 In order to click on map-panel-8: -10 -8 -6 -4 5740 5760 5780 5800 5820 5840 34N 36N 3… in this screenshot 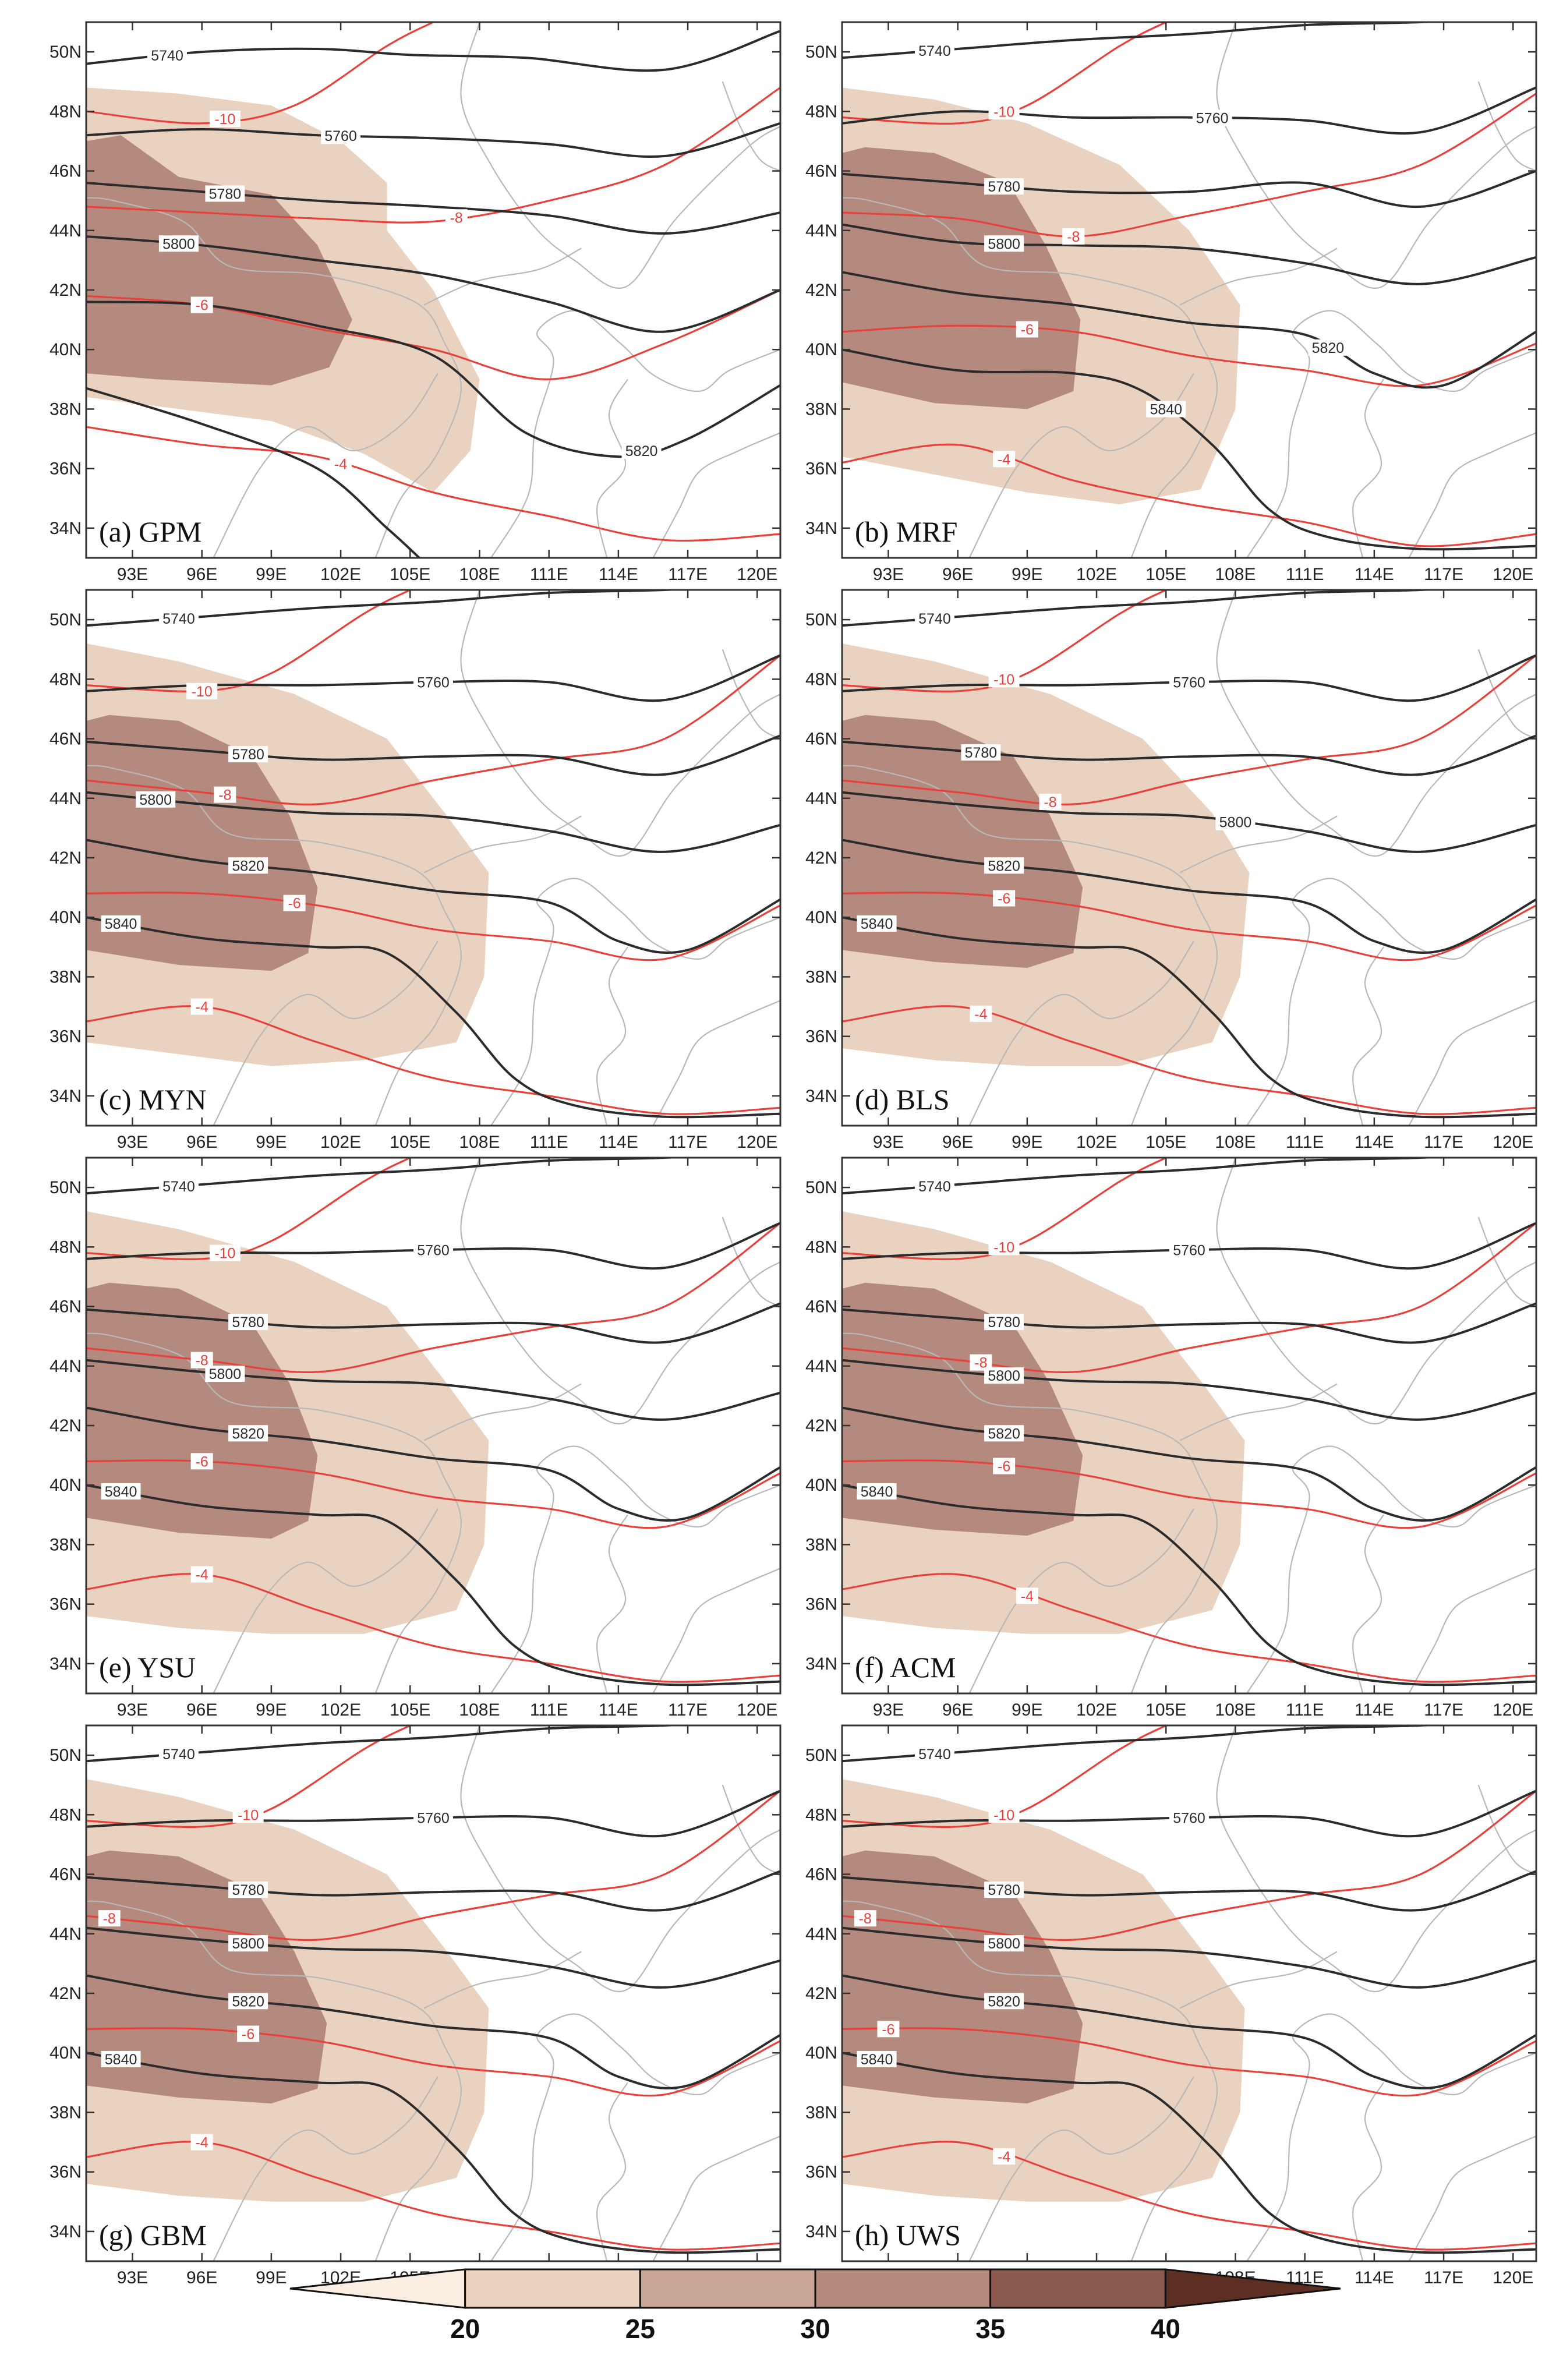, I will do `click(1171, 2005)`.